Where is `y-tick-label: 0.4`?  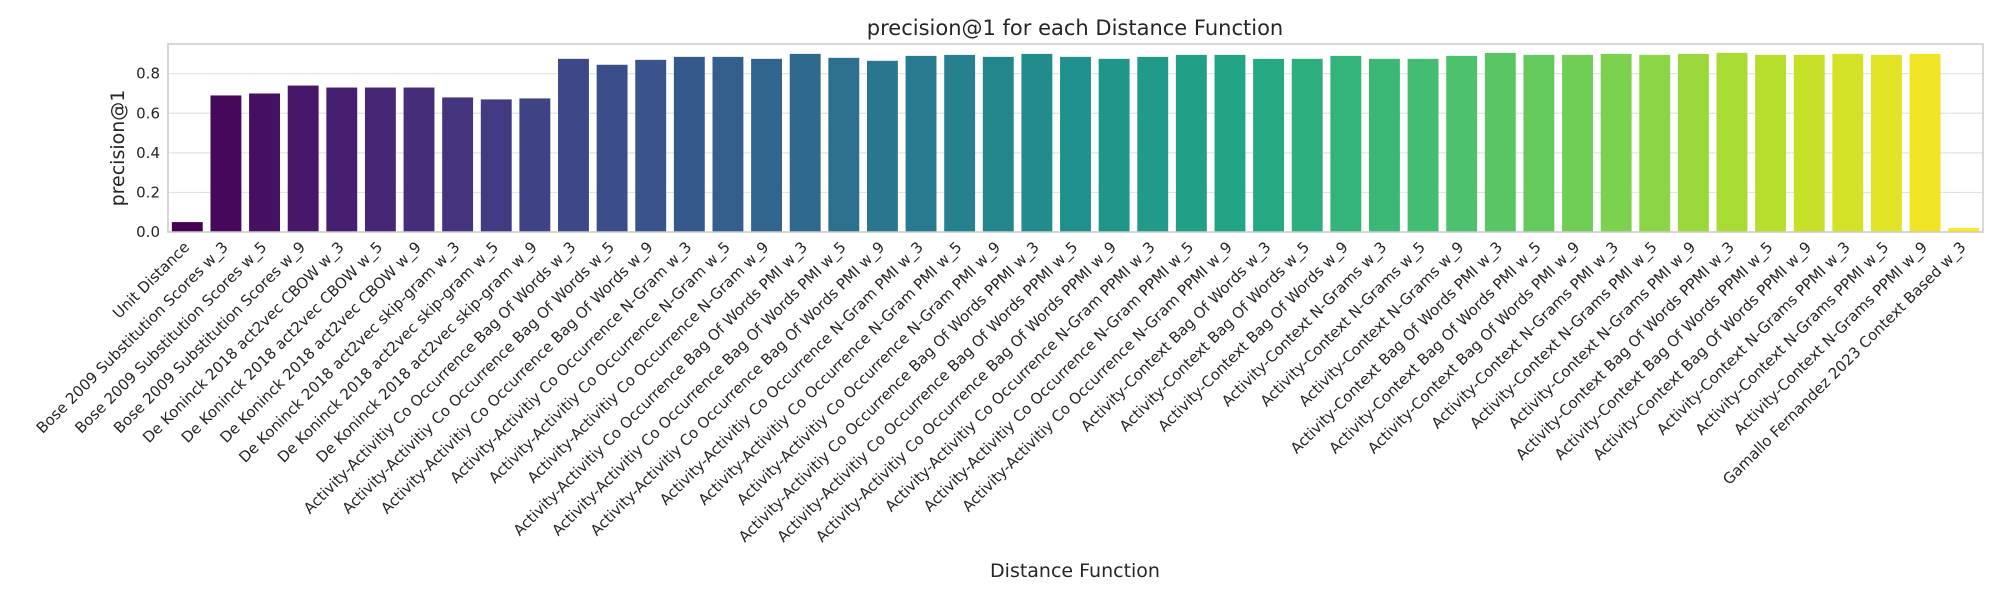 y-tick-label: 0.4 is located at coordinates (148, 153).